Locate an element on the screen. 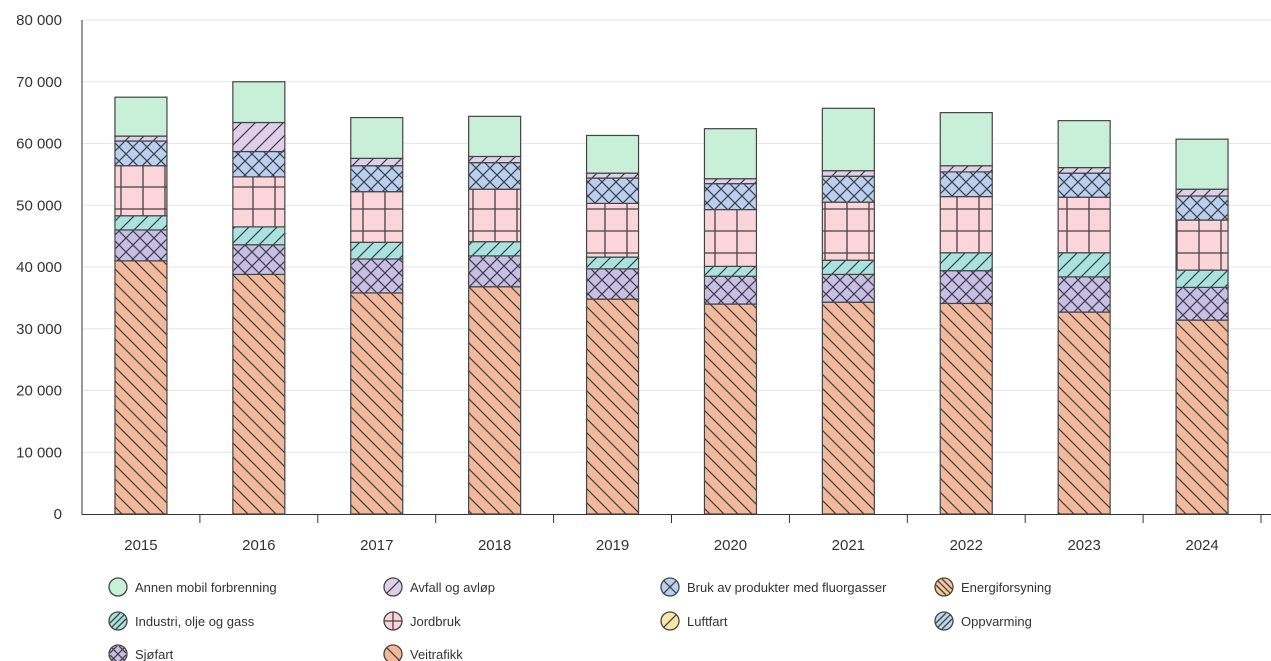  legend-label: Bruk av produkter med fluorgasser is located at coordinates (787, 587).